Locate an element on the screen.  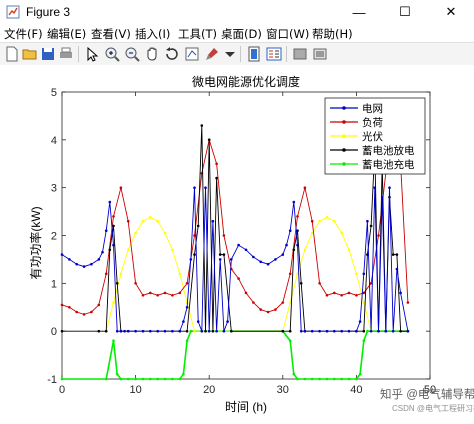
menu-desktop: 桌面(D) is located at coordinates (241, 34).